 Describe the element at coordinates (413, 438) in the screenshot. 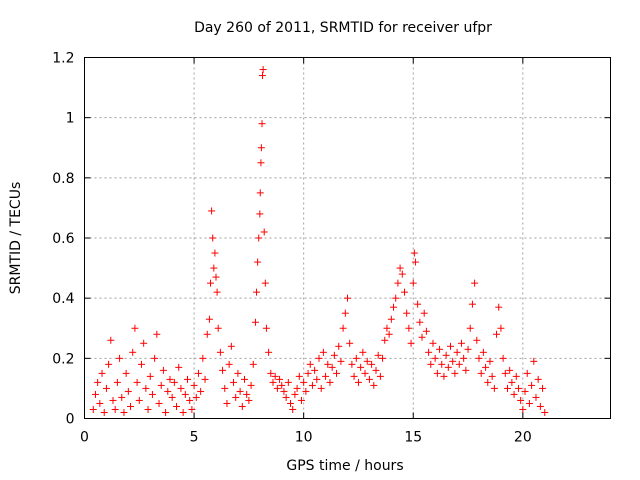

I see `x-tick-label: 15` at that location.